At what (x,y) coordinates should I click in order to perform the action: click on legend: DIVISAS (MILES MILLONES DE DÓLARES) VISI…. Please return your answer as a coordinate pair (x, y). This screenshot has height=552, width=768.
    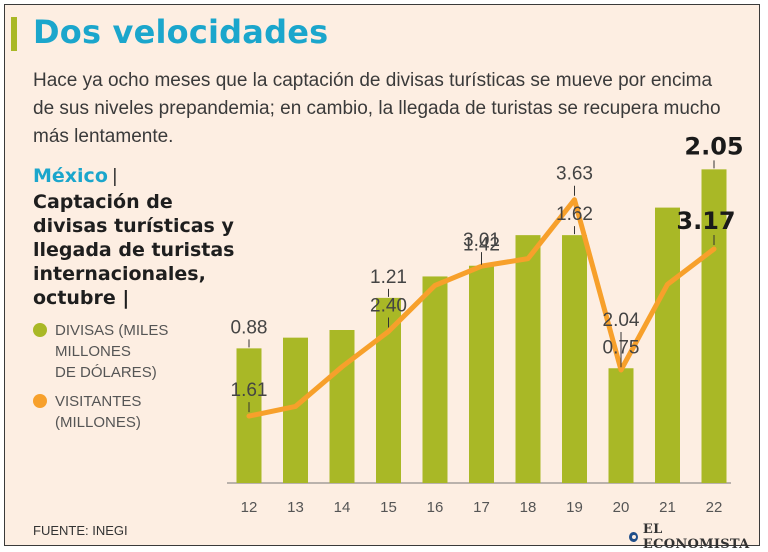
    Looking at the image, I should click on (138, 376).